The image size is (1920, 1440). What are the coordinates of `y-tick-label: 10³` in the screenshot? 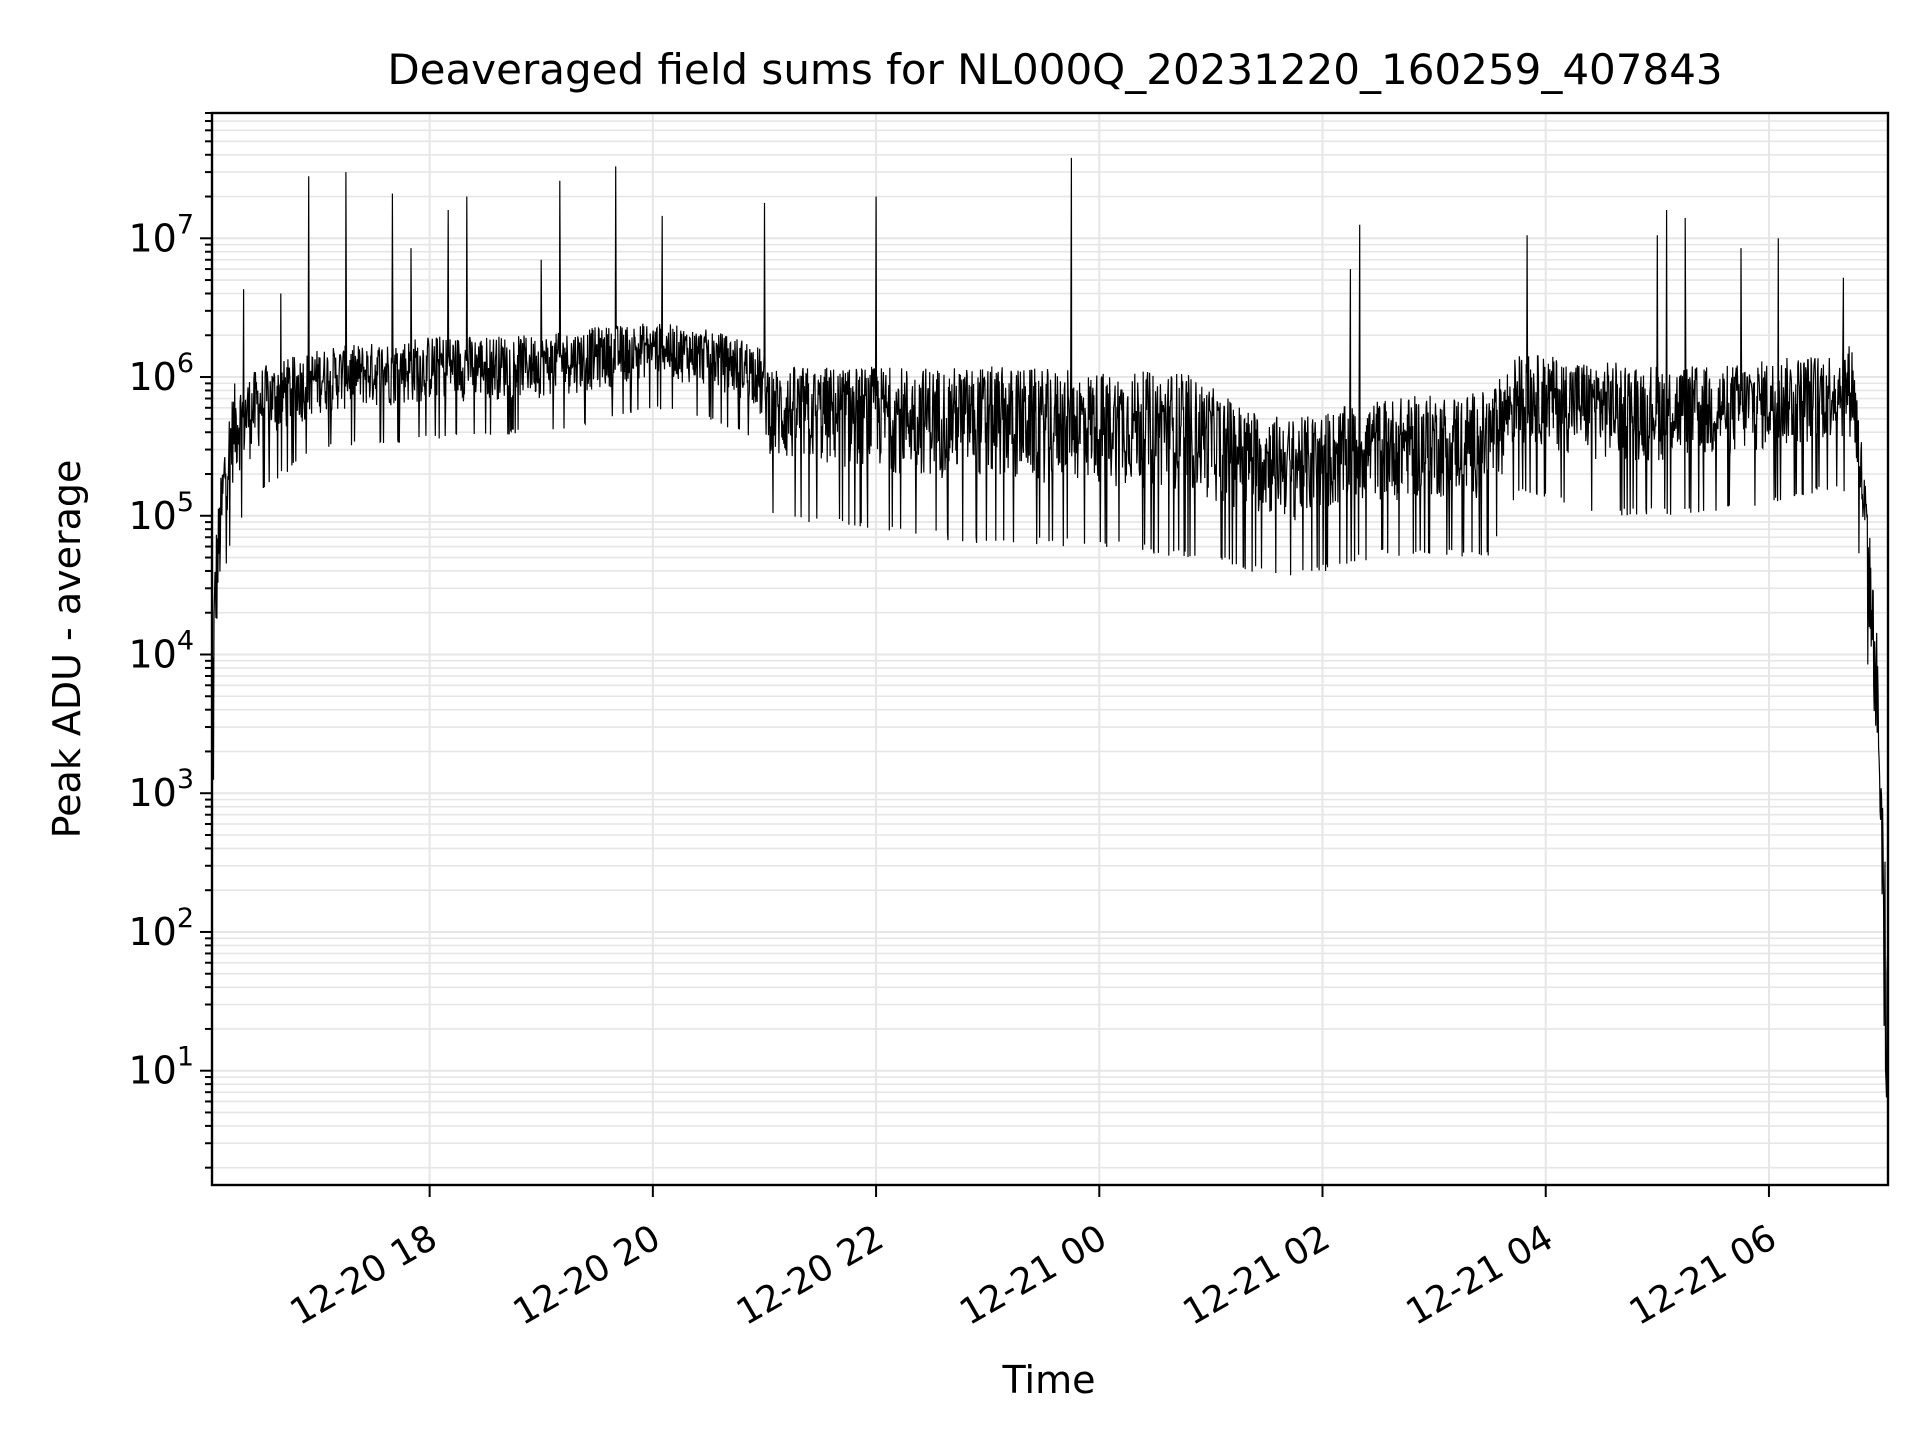 It's located at (161, 789).